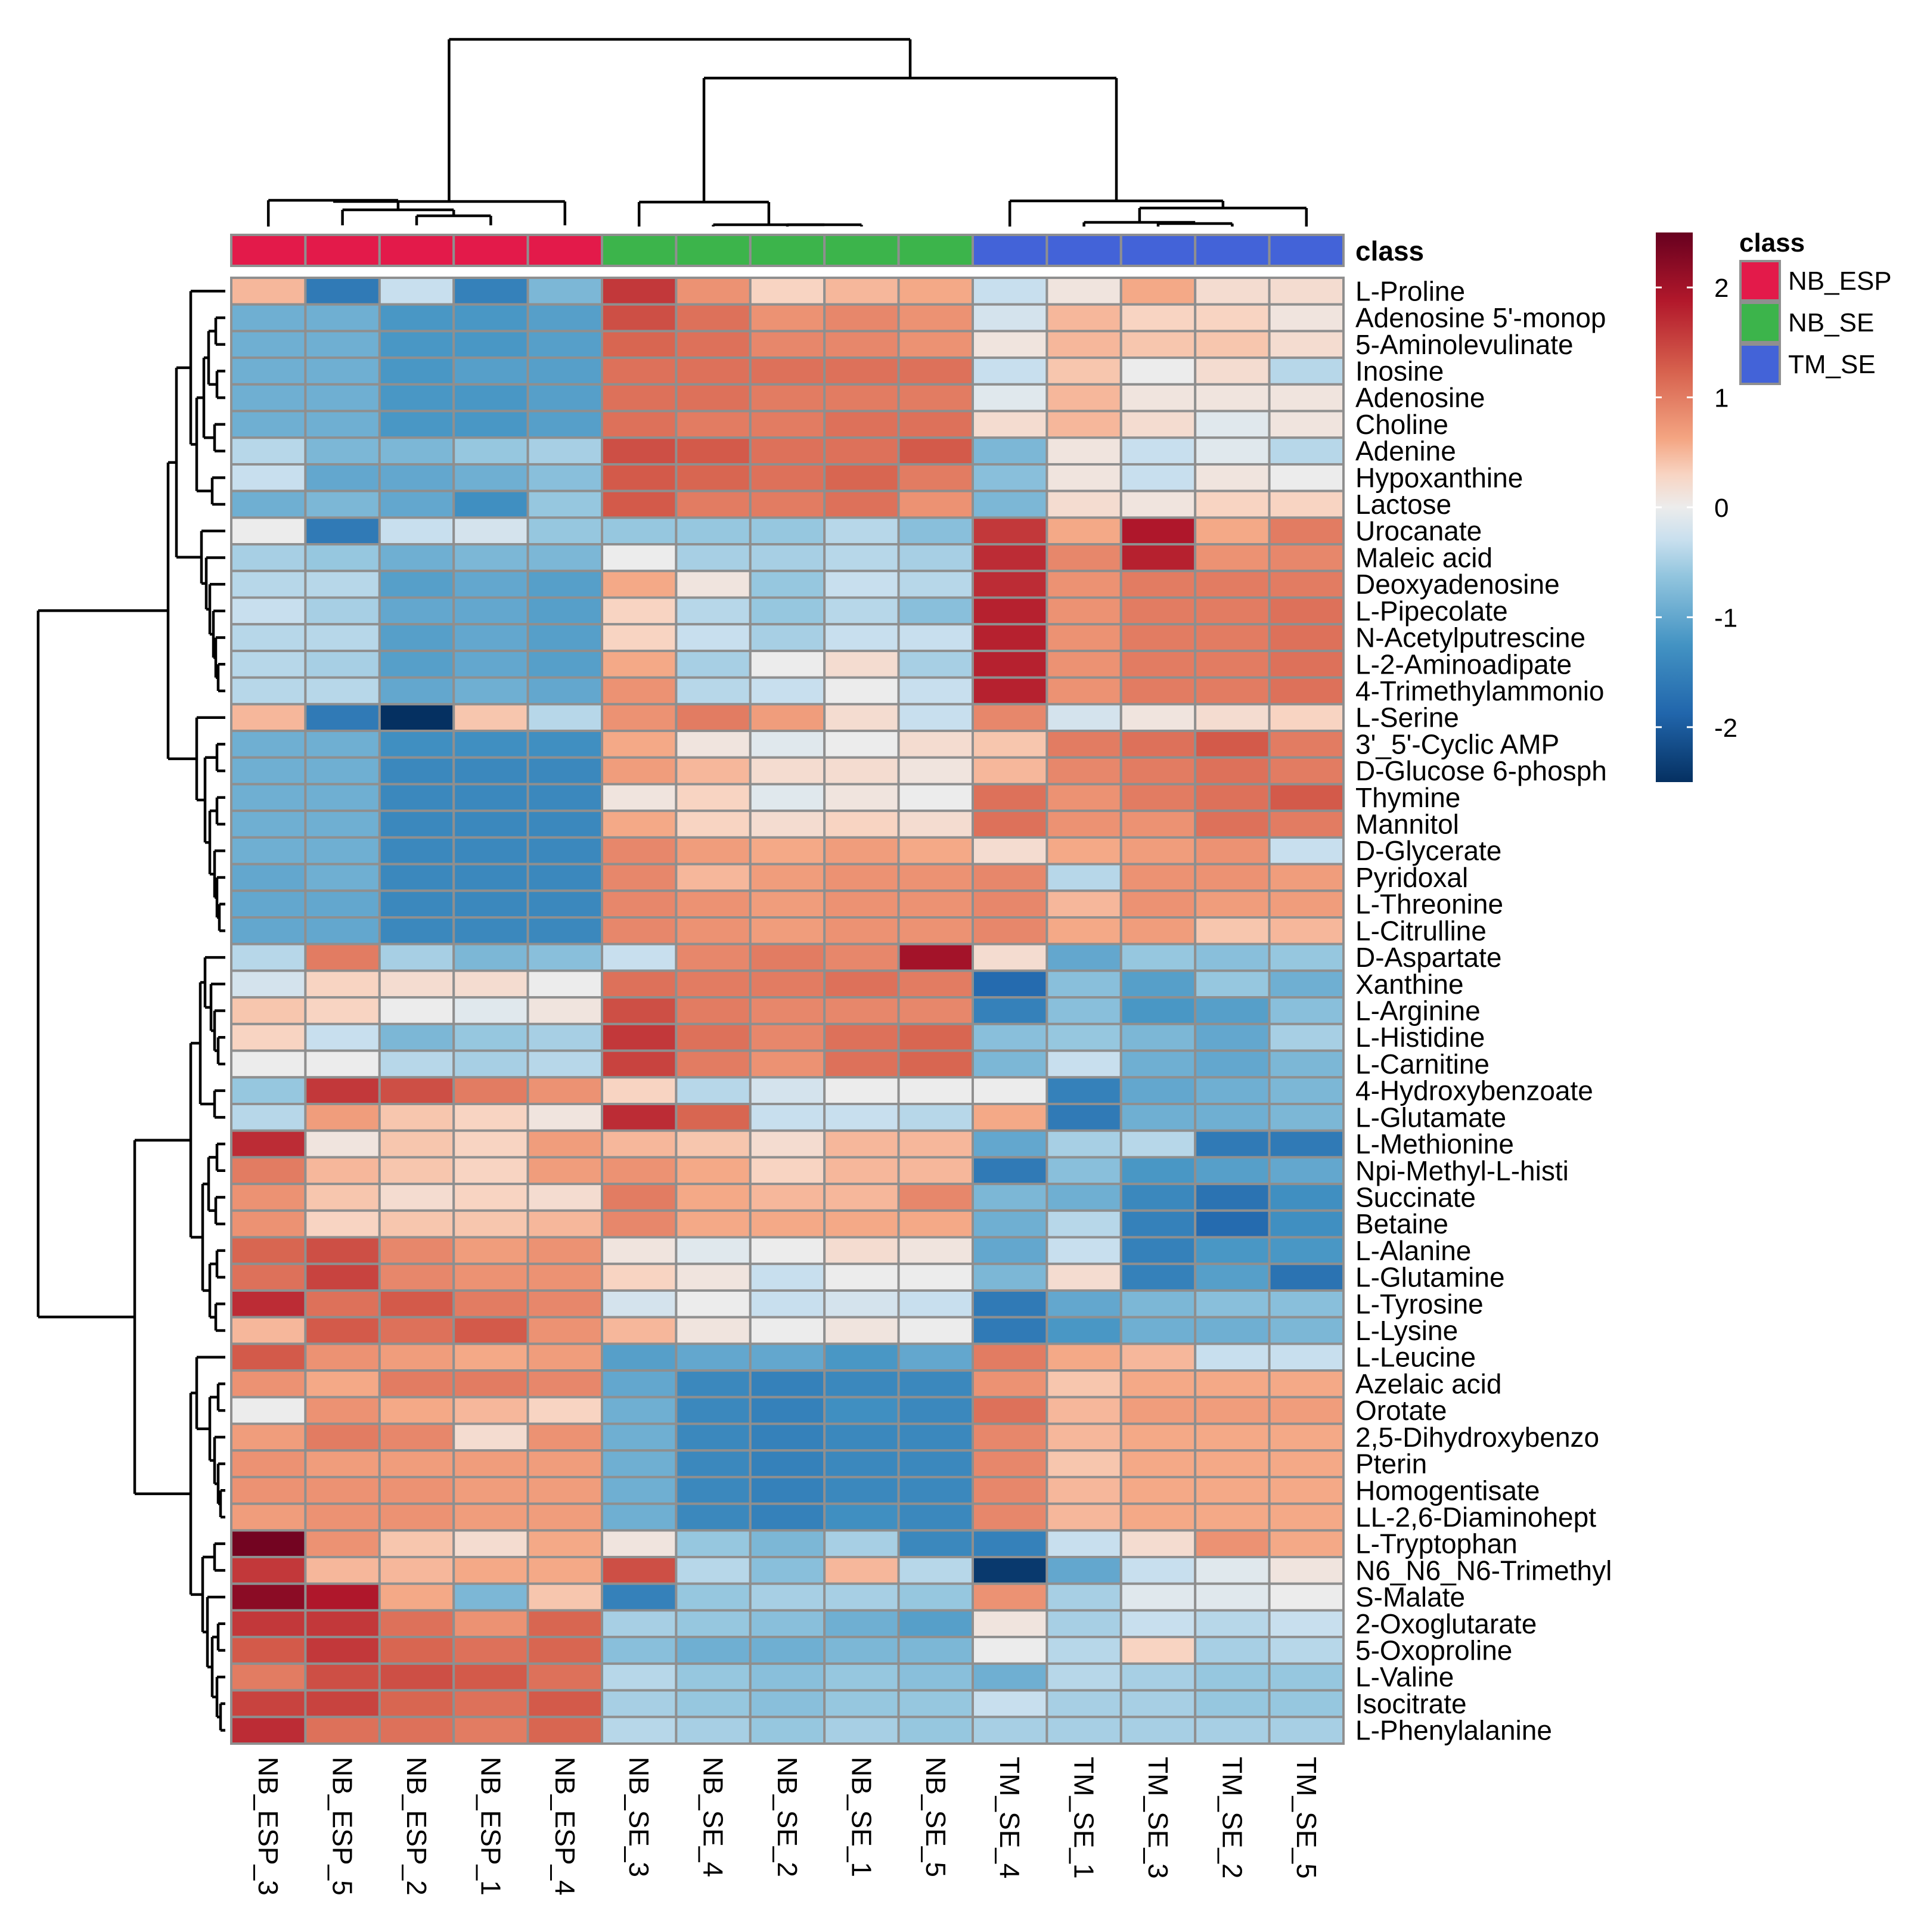  I want to click on row-label: Choline, so click(1401, 424).